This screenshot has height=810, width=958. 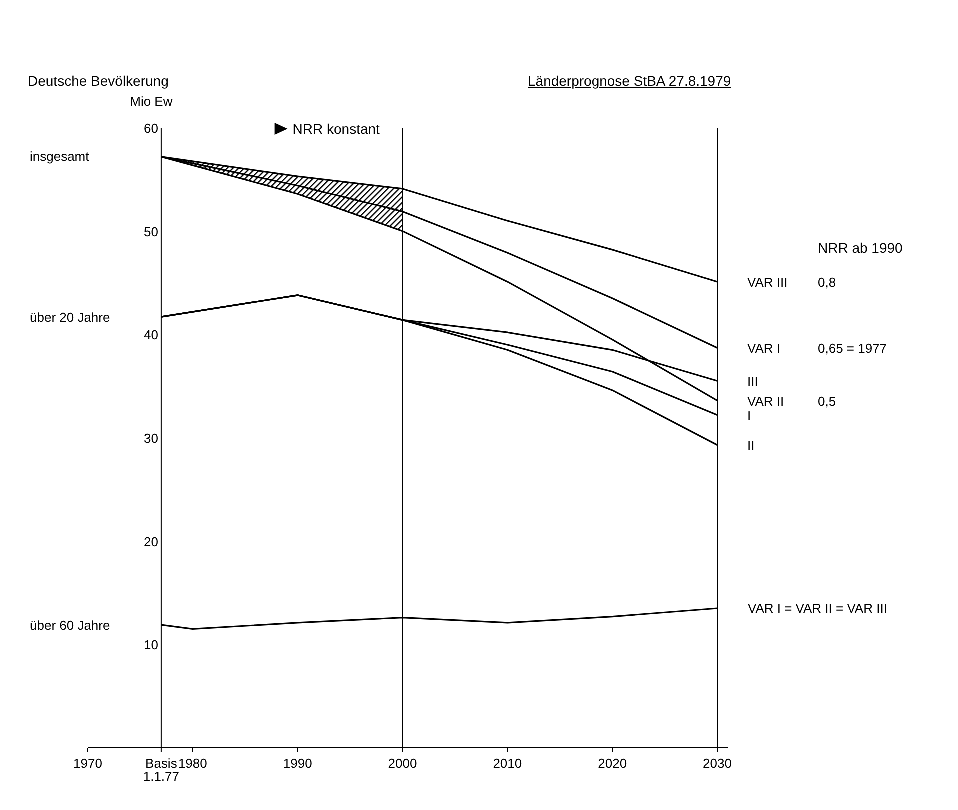 I want to click on y-axis-title: Mio Ew, so click(x=152, y=101).